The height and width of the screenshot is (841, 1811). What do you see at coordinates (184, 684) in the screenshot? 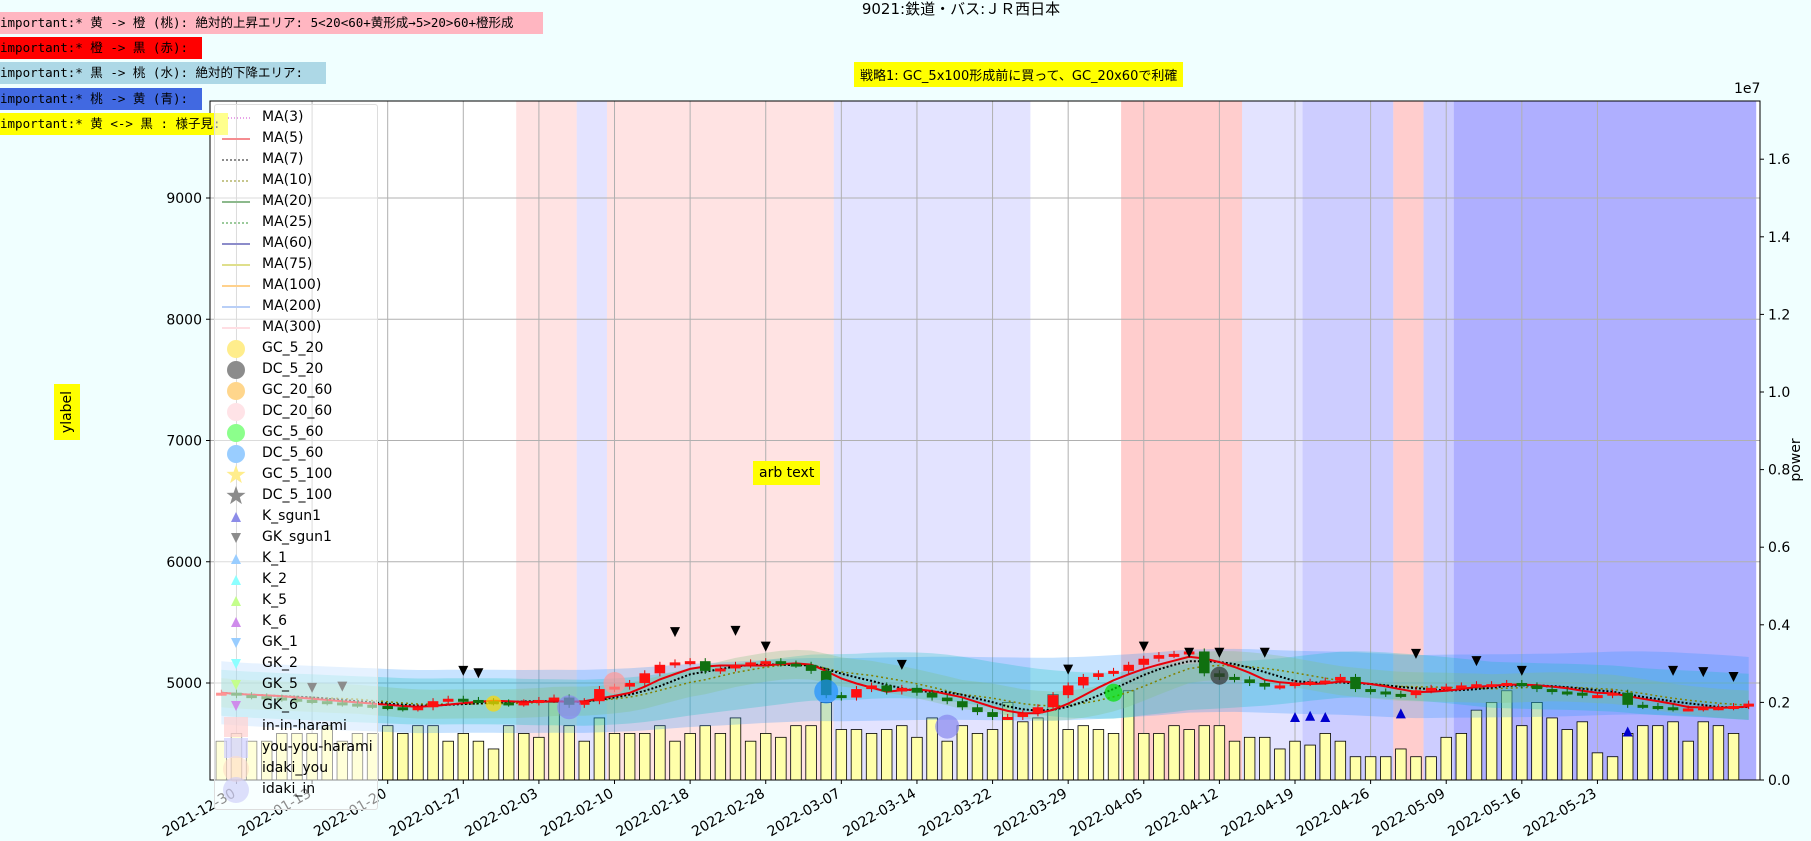
I see `y-tick-label: 5000` at bounding box center [184, 684].